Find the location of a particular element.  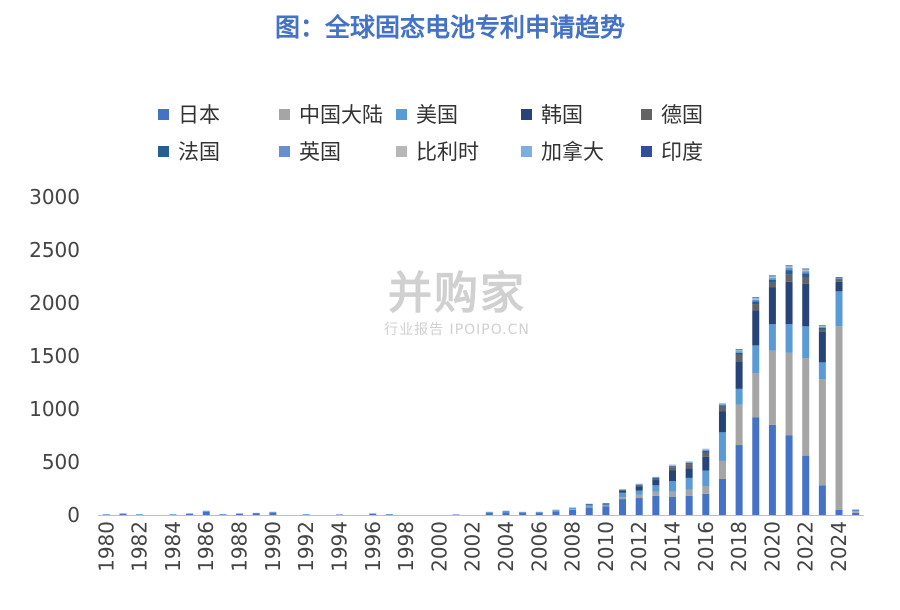

legend-label: 加拿大 is located at coordinates (572, 152).